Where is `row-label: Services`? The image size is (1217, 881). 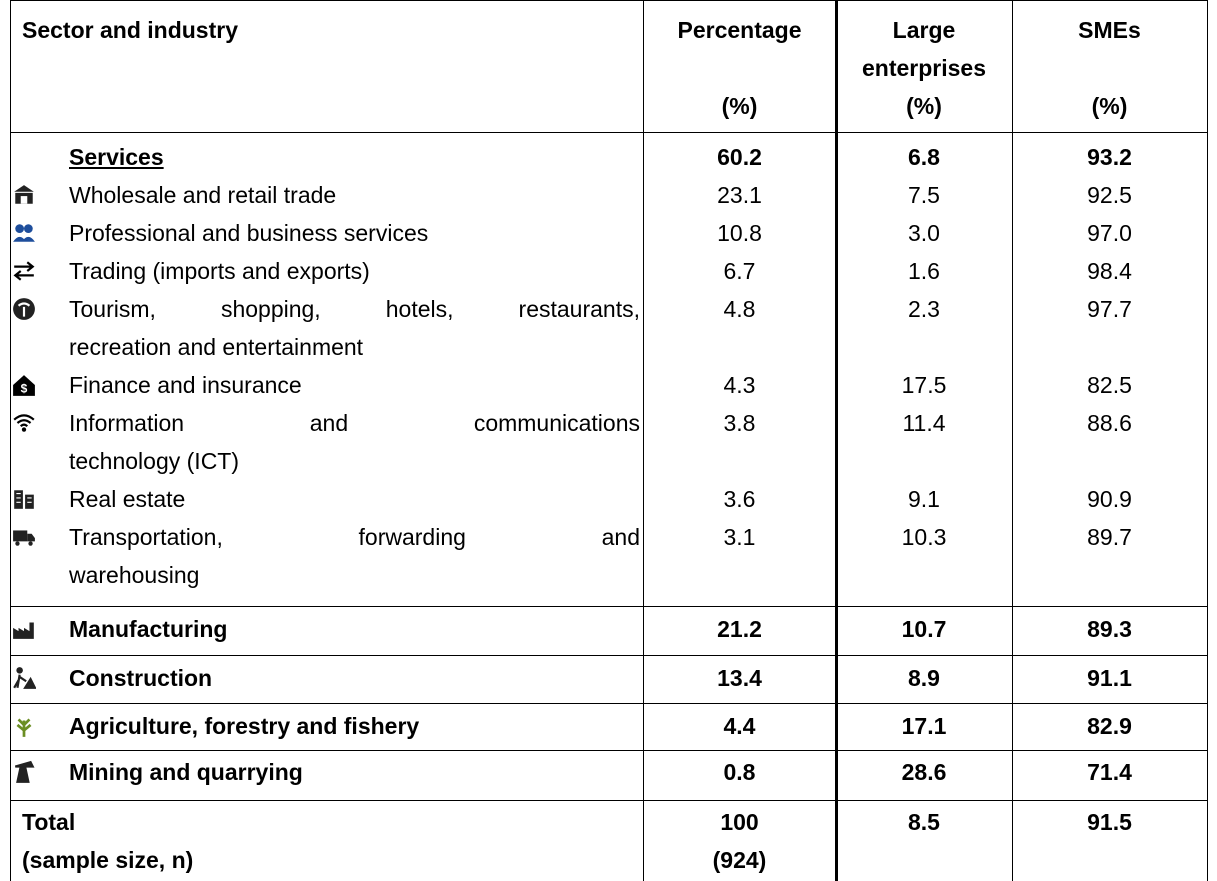 row-label: Services is located at coordinates (116, 157).